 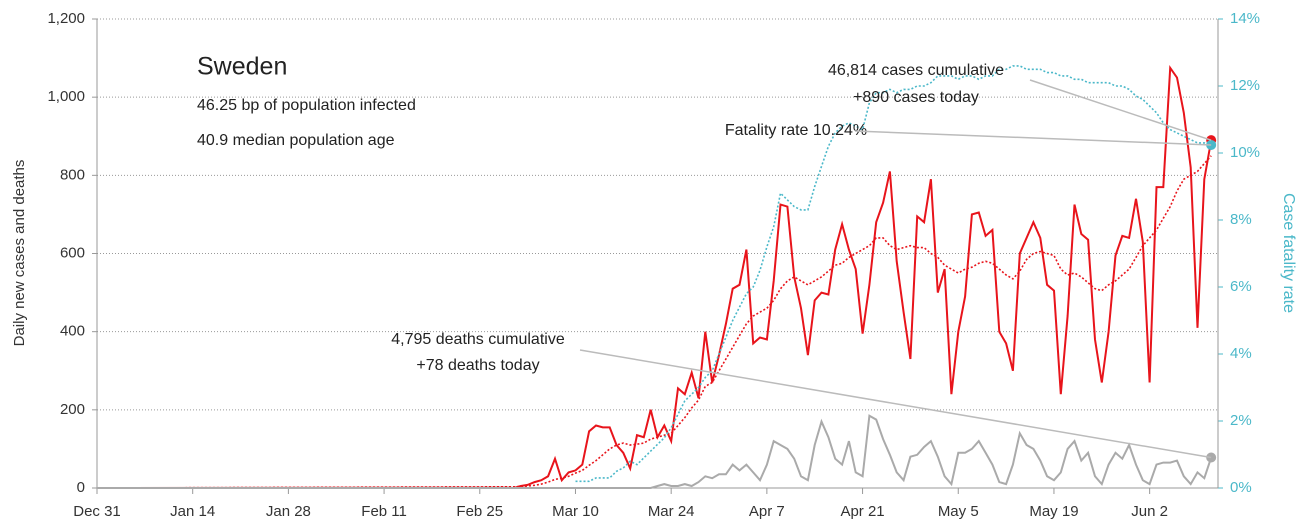 I want to click on x-tick-label: Jan 28, so click(x=288, y=511).